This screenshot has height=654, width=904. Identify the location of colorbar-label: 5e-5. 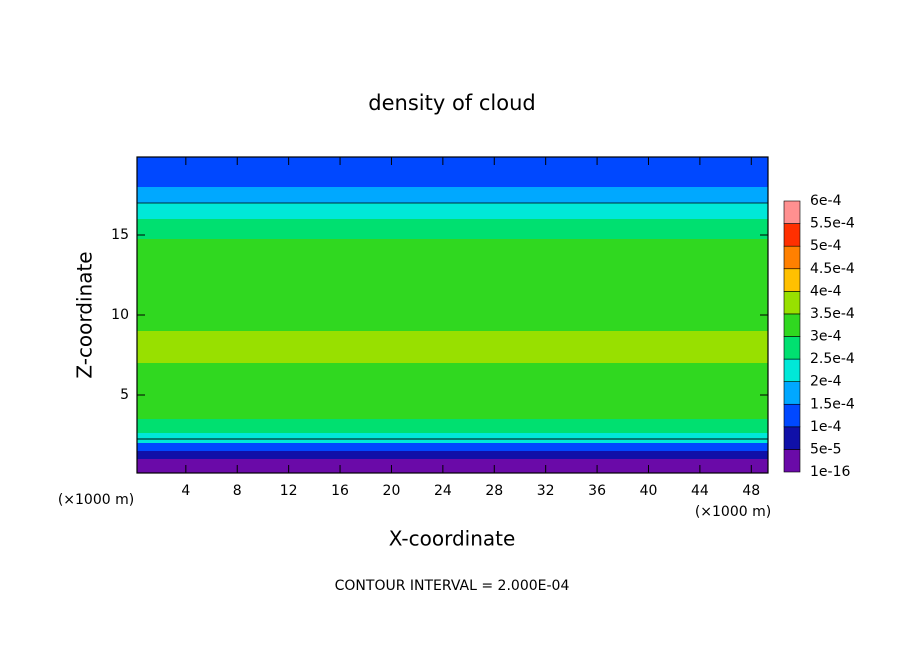
(825, 449).